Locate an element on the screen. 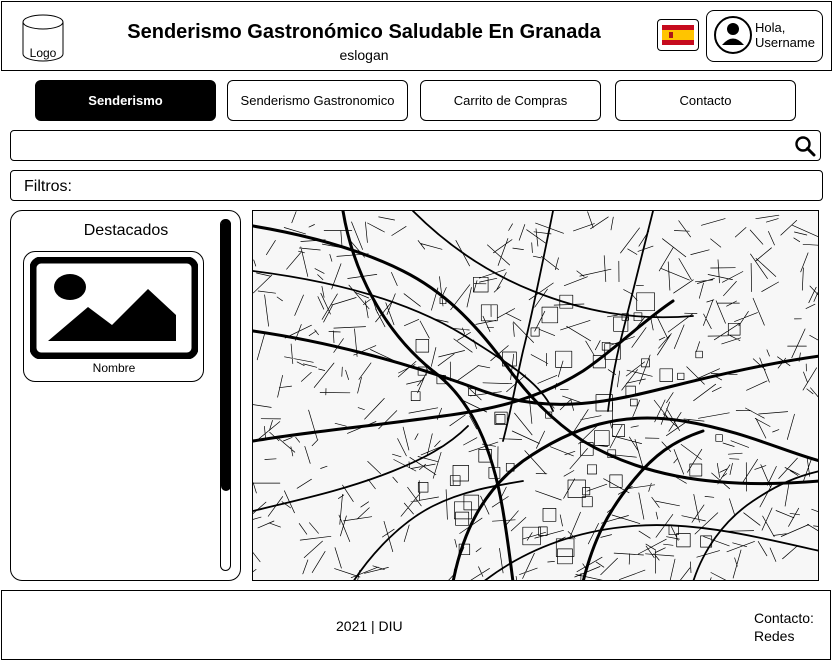  filters-label: Filtros: is located at coordinates (48, 186).